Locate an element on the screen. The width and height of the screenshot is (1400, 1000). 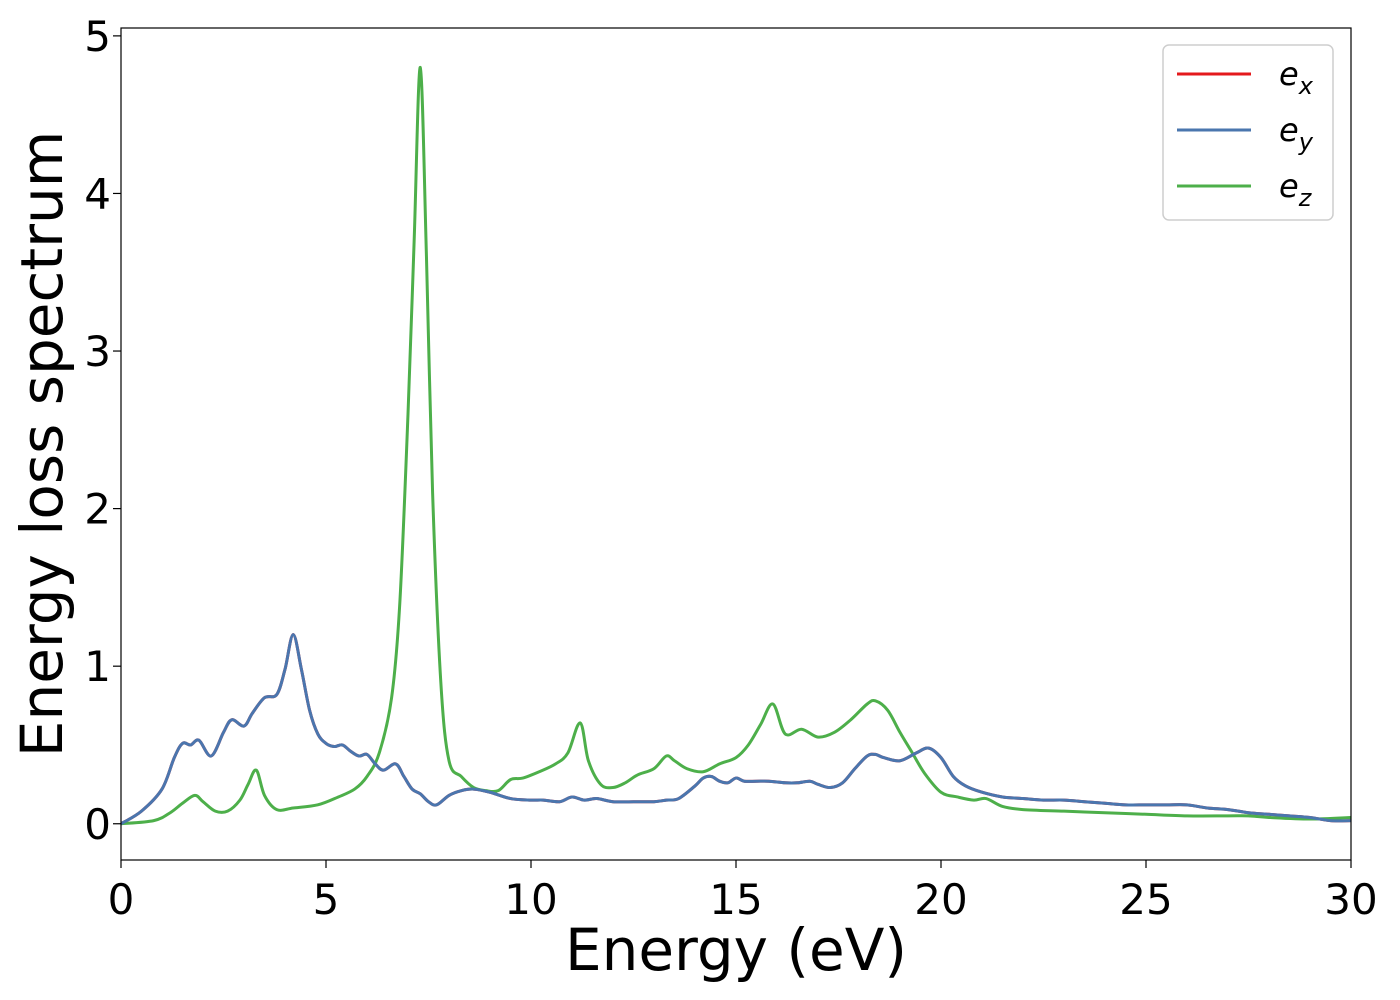
legend-label: ey is located at coordinates (1296, 133).